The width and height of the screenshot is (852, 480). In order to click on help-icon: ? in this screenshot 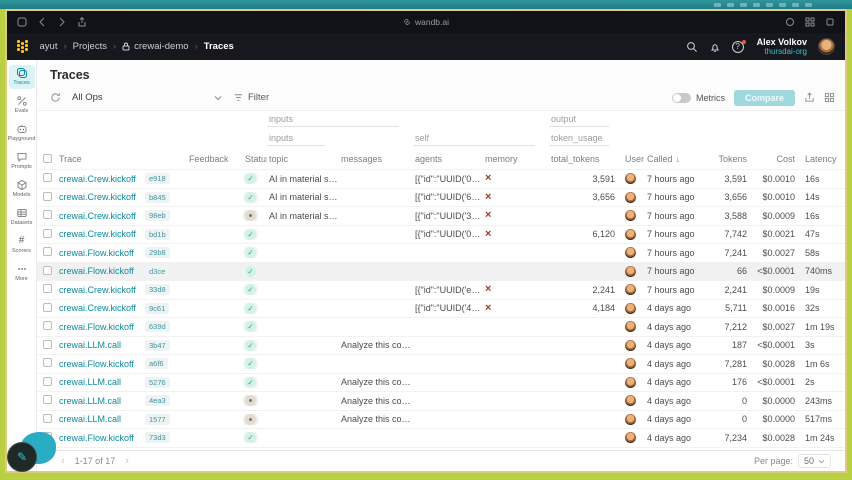, I will do `click(738, 46)`.